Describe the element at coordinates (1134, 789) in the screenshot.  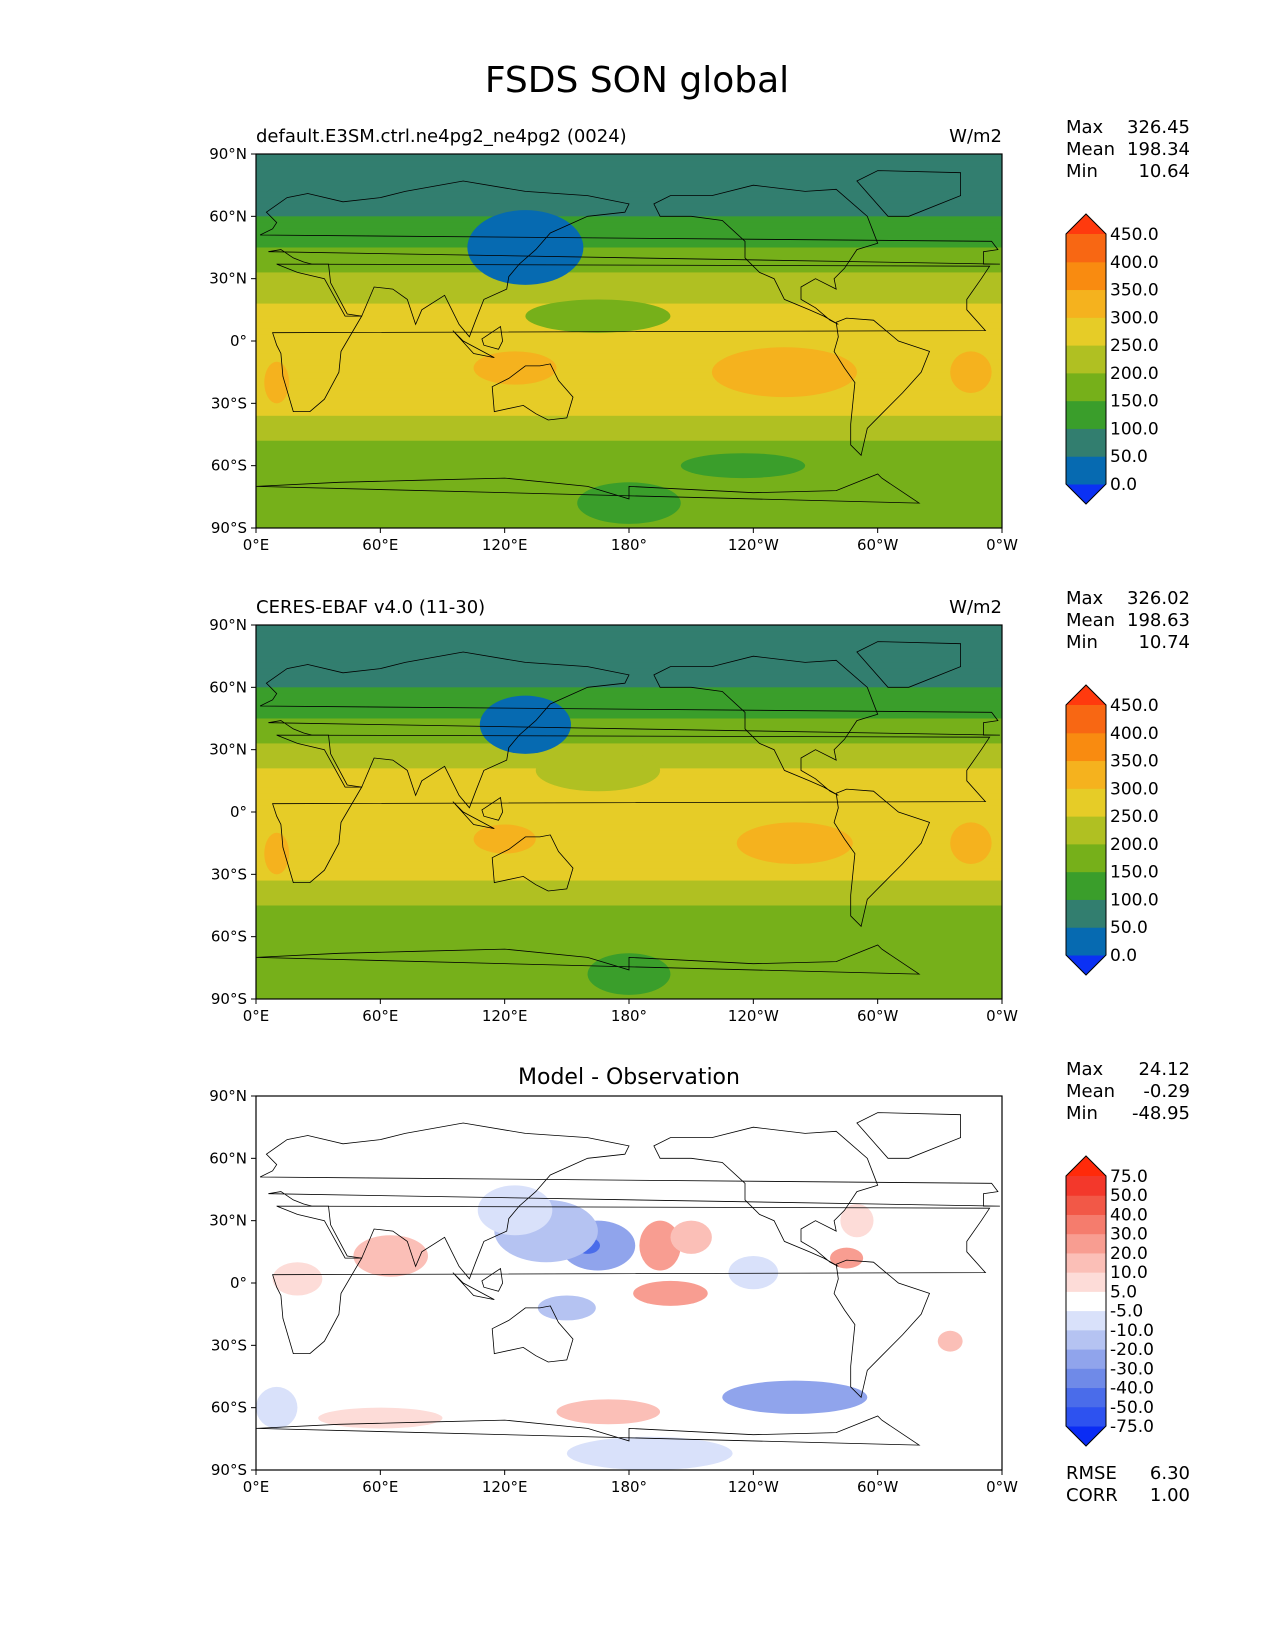
I see `colorbar-level-label: 300.0` at that location.